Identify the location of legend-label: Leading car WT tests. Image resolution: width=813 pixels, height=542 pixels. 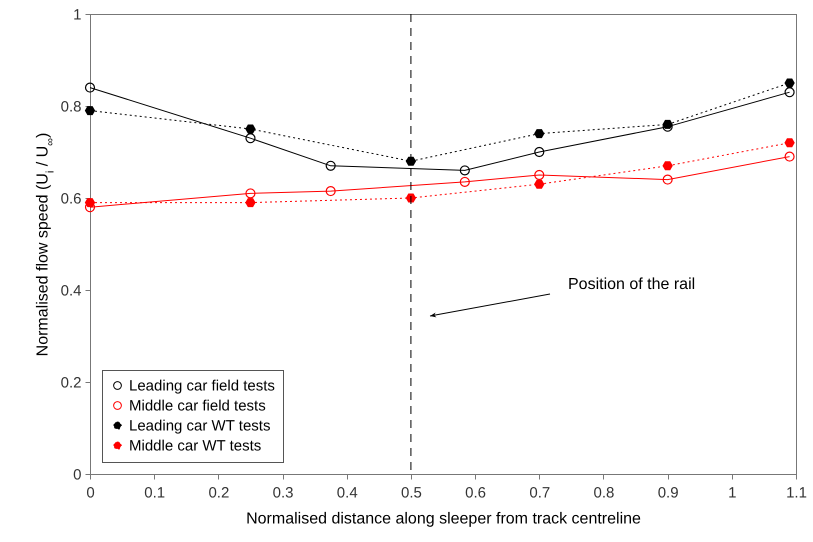
(199, 426).